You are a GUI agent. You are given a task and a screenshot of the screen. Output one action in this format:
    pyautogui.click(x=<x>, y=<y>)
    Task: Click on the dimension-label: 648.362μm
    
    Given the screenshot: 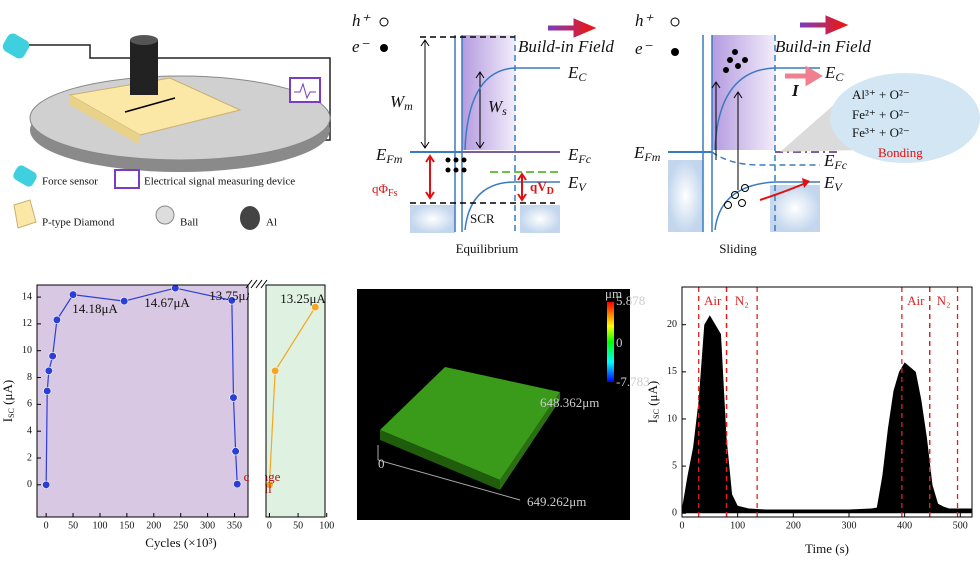 What is the action you would take?
    pyautogui.click(x=569, y=402)
    